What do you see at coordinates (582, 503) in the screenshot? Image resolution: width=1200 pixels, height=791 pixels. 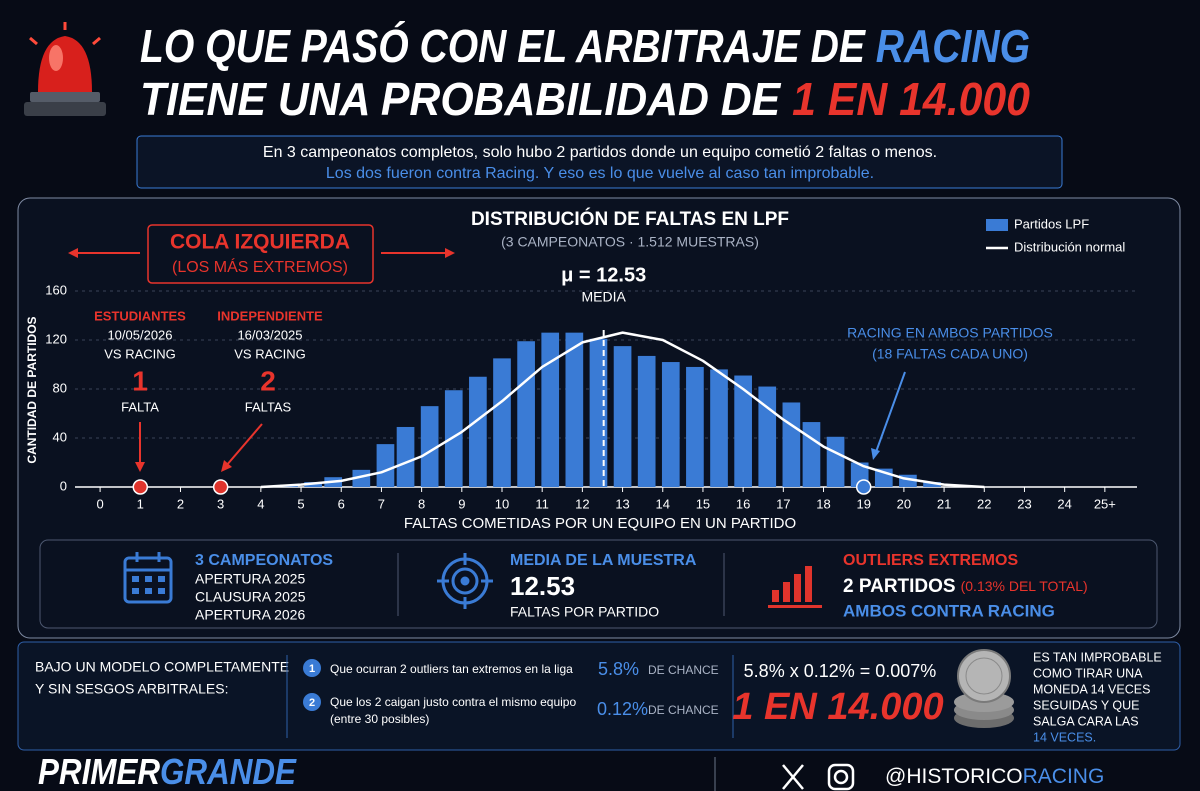 I see `x-tick-label: 12` at bounding box center [582, 503].